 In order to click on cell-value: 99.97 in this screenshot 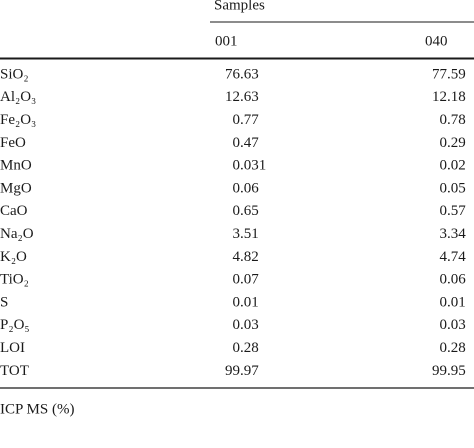, I will do `click(242, 371)`.